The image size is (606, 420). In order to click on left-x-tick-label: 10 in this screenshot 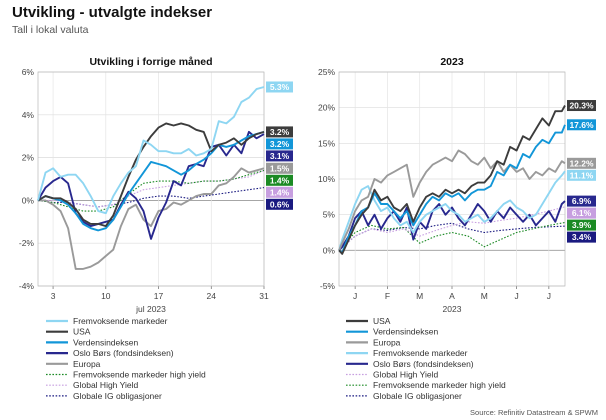, I will do `click(106, 296)`.